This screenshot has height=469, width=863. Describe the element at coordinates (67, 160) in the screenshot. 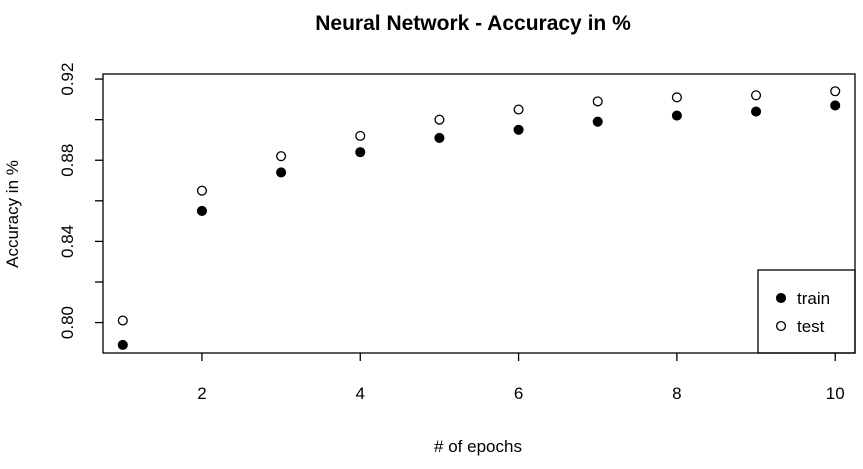

I see `y-tick-label: 0.88` at that location.